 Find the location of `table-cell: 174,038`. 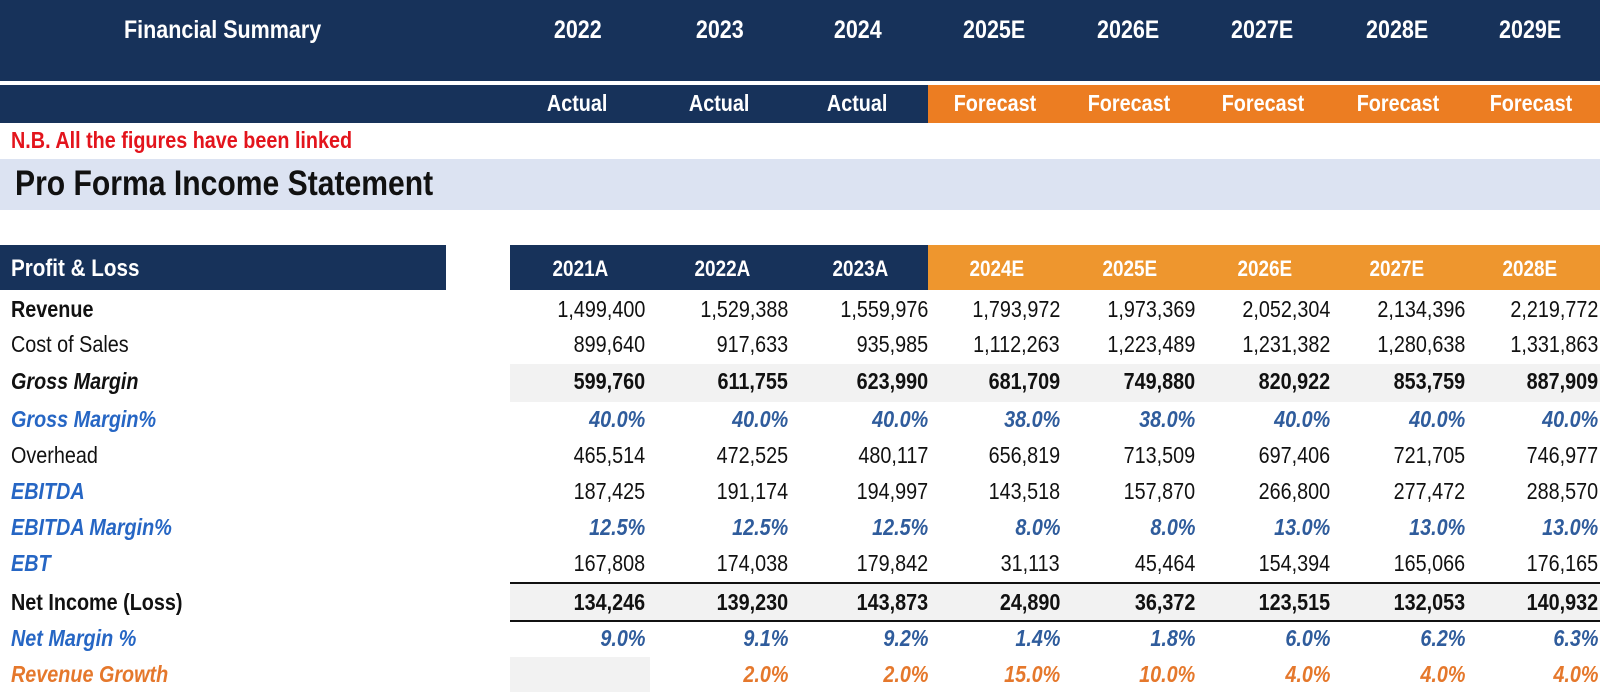

table-cell: 174,038 is located at coordinates (723, 563).